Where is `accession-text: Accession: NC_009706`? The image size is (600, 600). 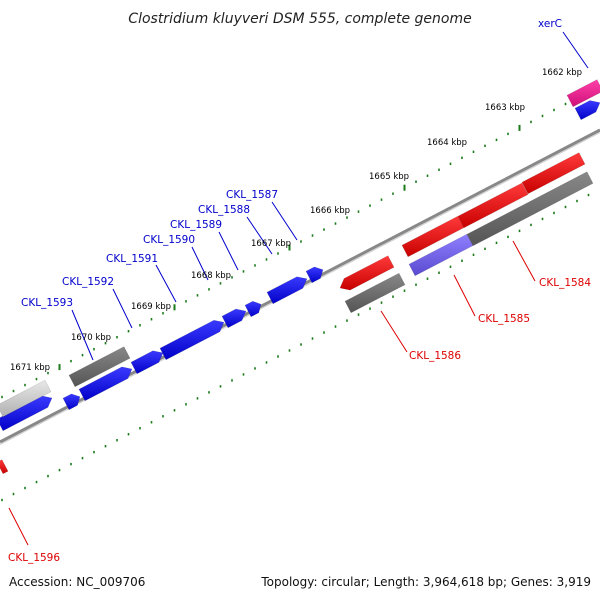 accession-text: Accession: NC_009706 is located at coordinates (77, 582).